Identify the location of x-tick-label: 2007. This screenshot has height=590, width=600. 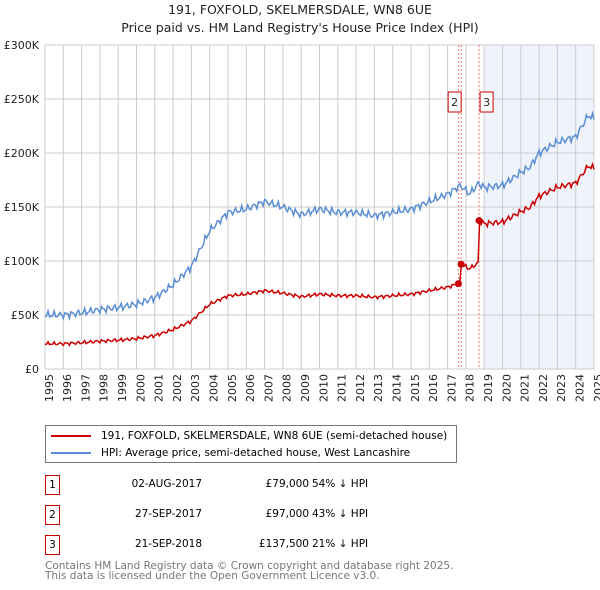
(268, 388).